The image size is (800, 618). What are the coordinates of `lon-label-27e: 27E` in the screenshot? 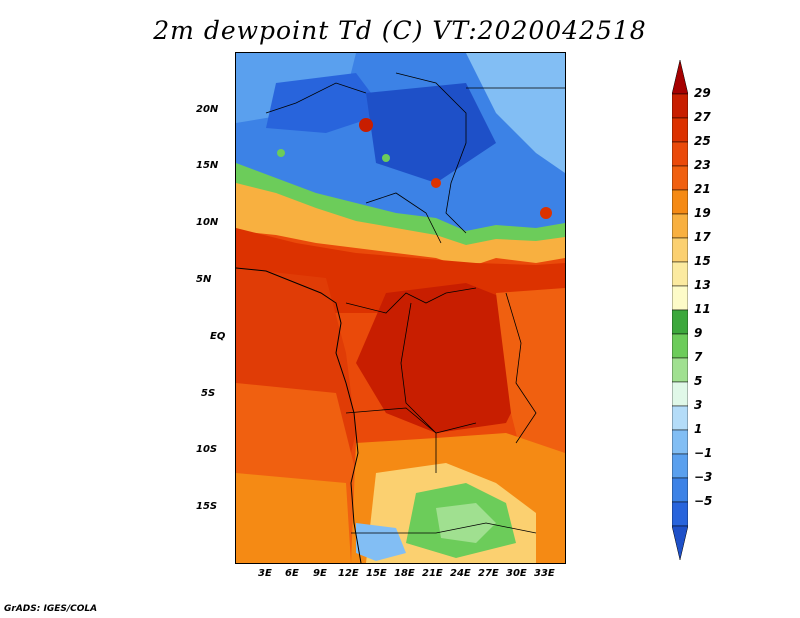 It's located at (488, 573).